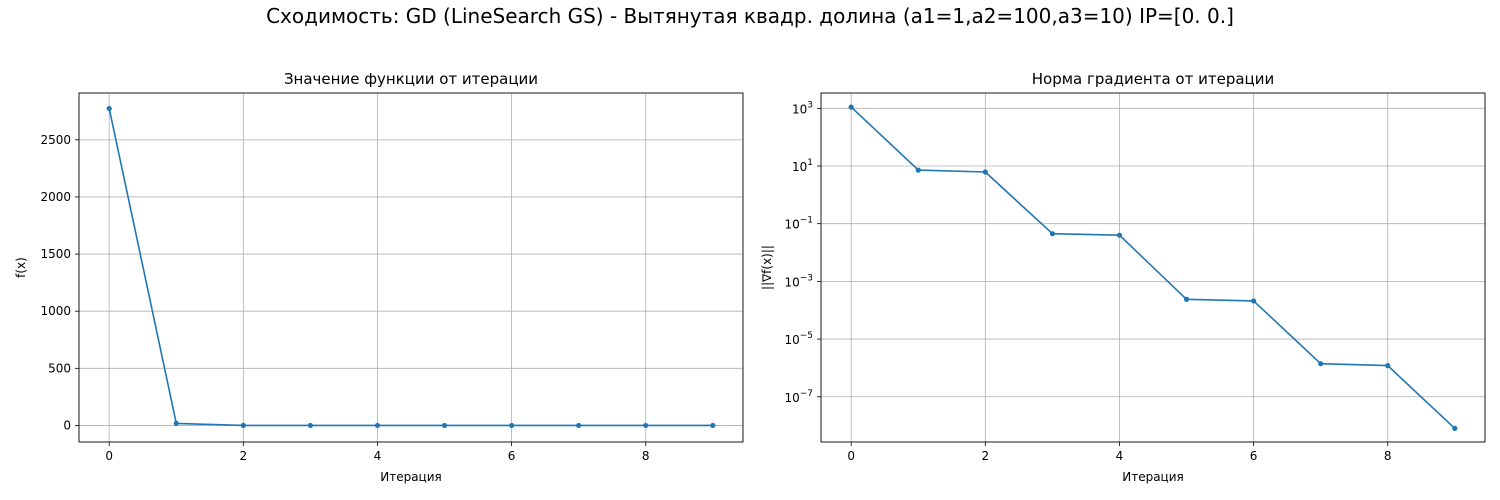  I want to click on y-tick-label: 0, so click(67, 425).